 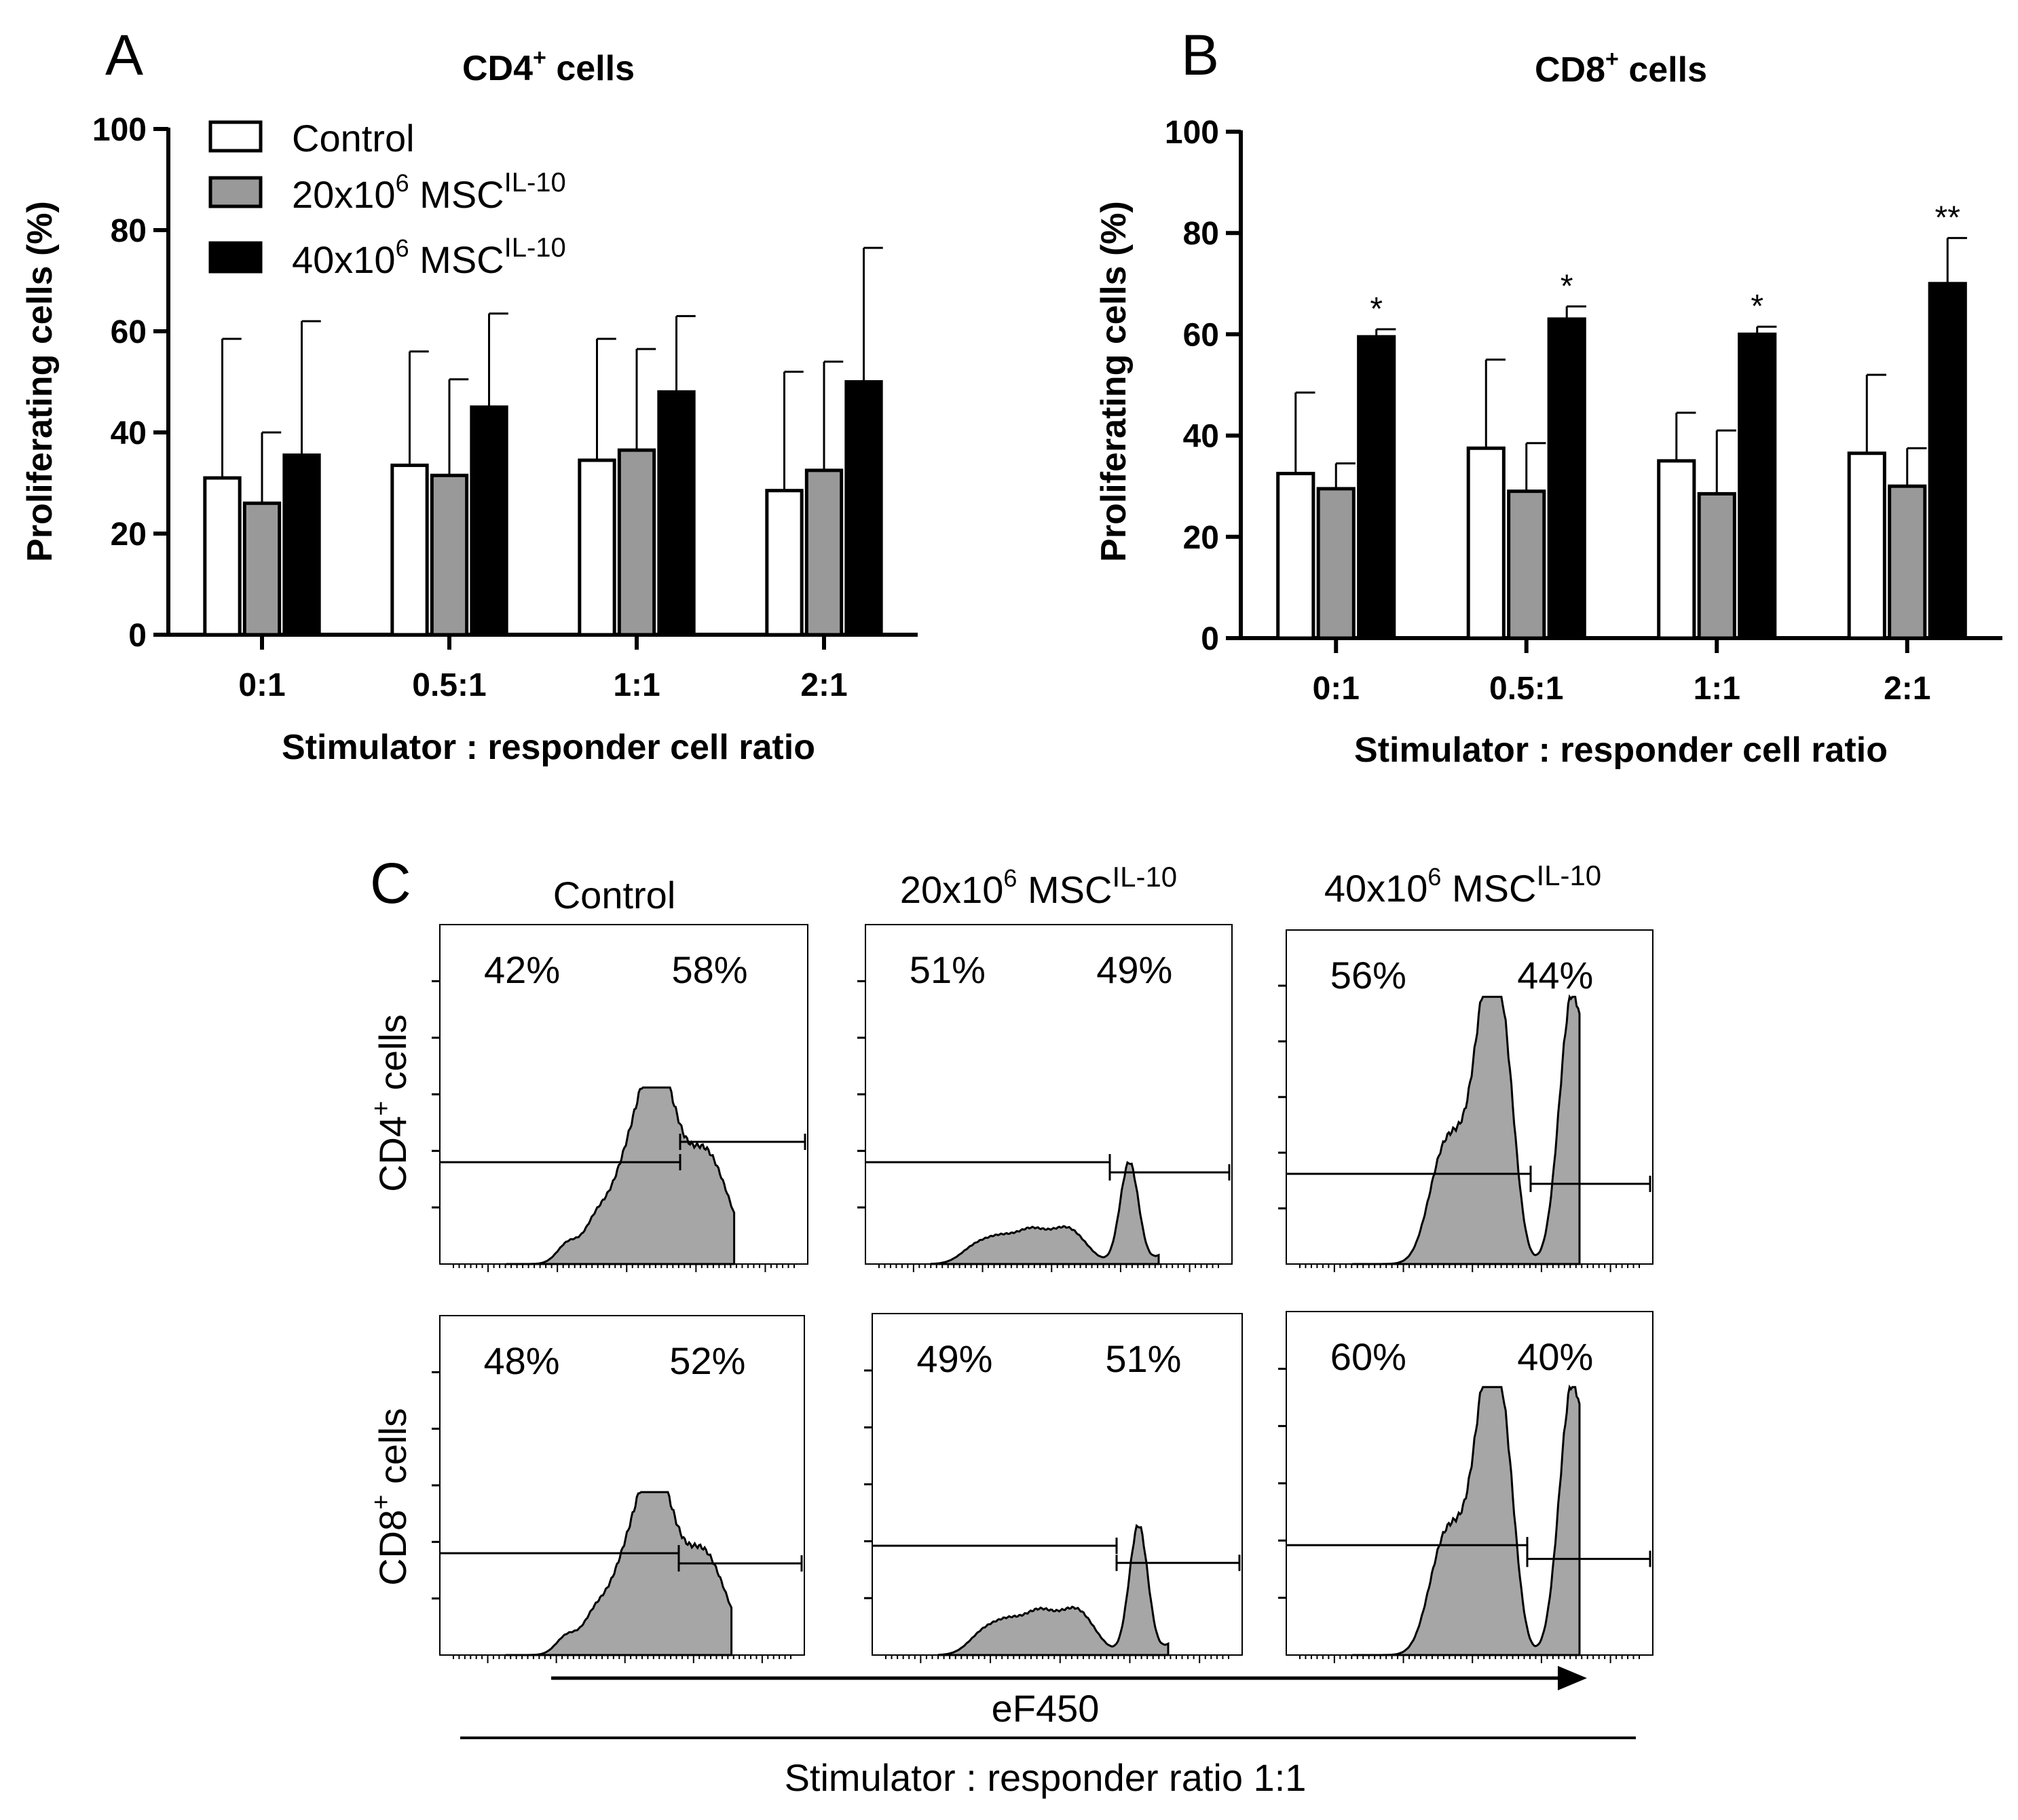 I want to click on legend: Control 20x106 MSCIL-10 40x106 MSCIL-10, so click(x=387, y=199).